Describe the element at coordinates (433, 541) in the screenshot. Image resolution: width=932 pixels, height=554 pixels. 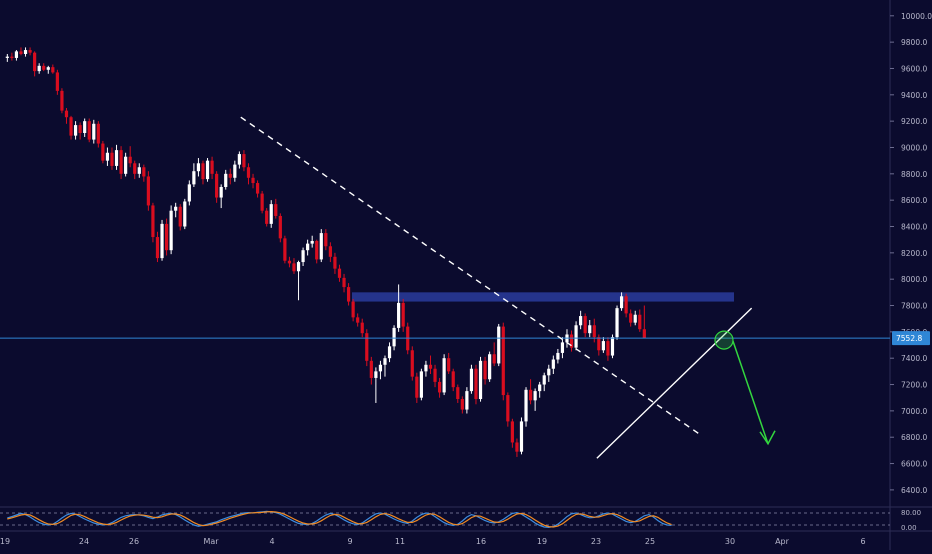
I see `time-axis: 19 24 26 Mar 4 9 11 16 19 23 25 30 Apr 6` at that location.